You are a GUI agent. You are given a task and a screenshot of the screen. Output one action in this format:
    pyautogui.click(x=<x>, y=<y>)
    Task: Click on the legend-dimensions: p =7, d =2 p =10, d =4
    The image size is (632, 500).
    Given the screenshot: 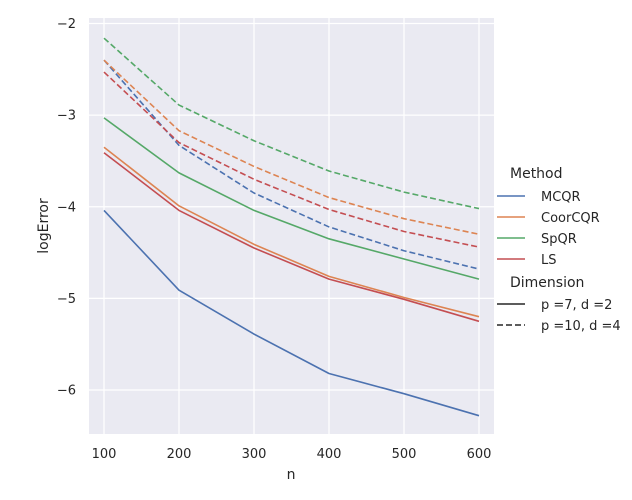 What is the action you would take?
    pyautogui.click(x=559, y=316)
    